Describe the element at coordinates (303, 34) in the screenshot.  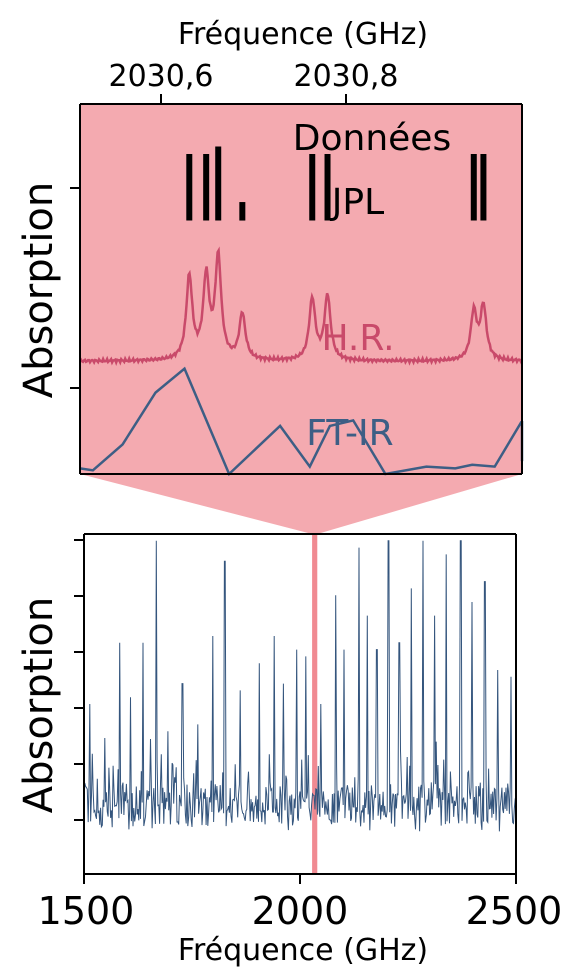
I see `zoom-xlabel: Fréquence (GHz)` at that location.